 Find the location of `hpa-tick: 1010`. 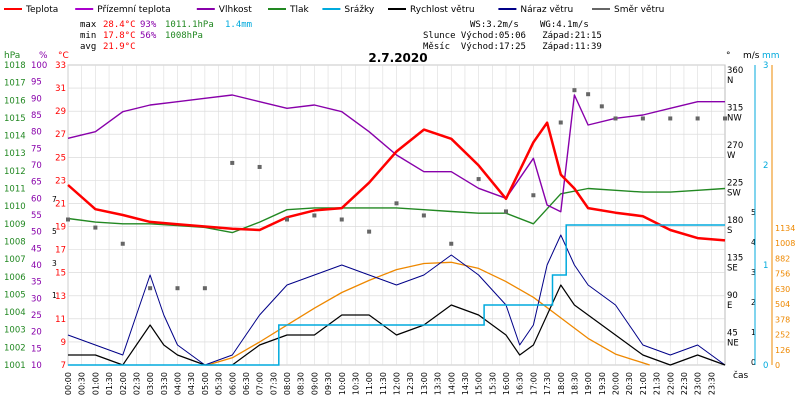

hpa-tick: 1010 is located at coordinates (15, 207).